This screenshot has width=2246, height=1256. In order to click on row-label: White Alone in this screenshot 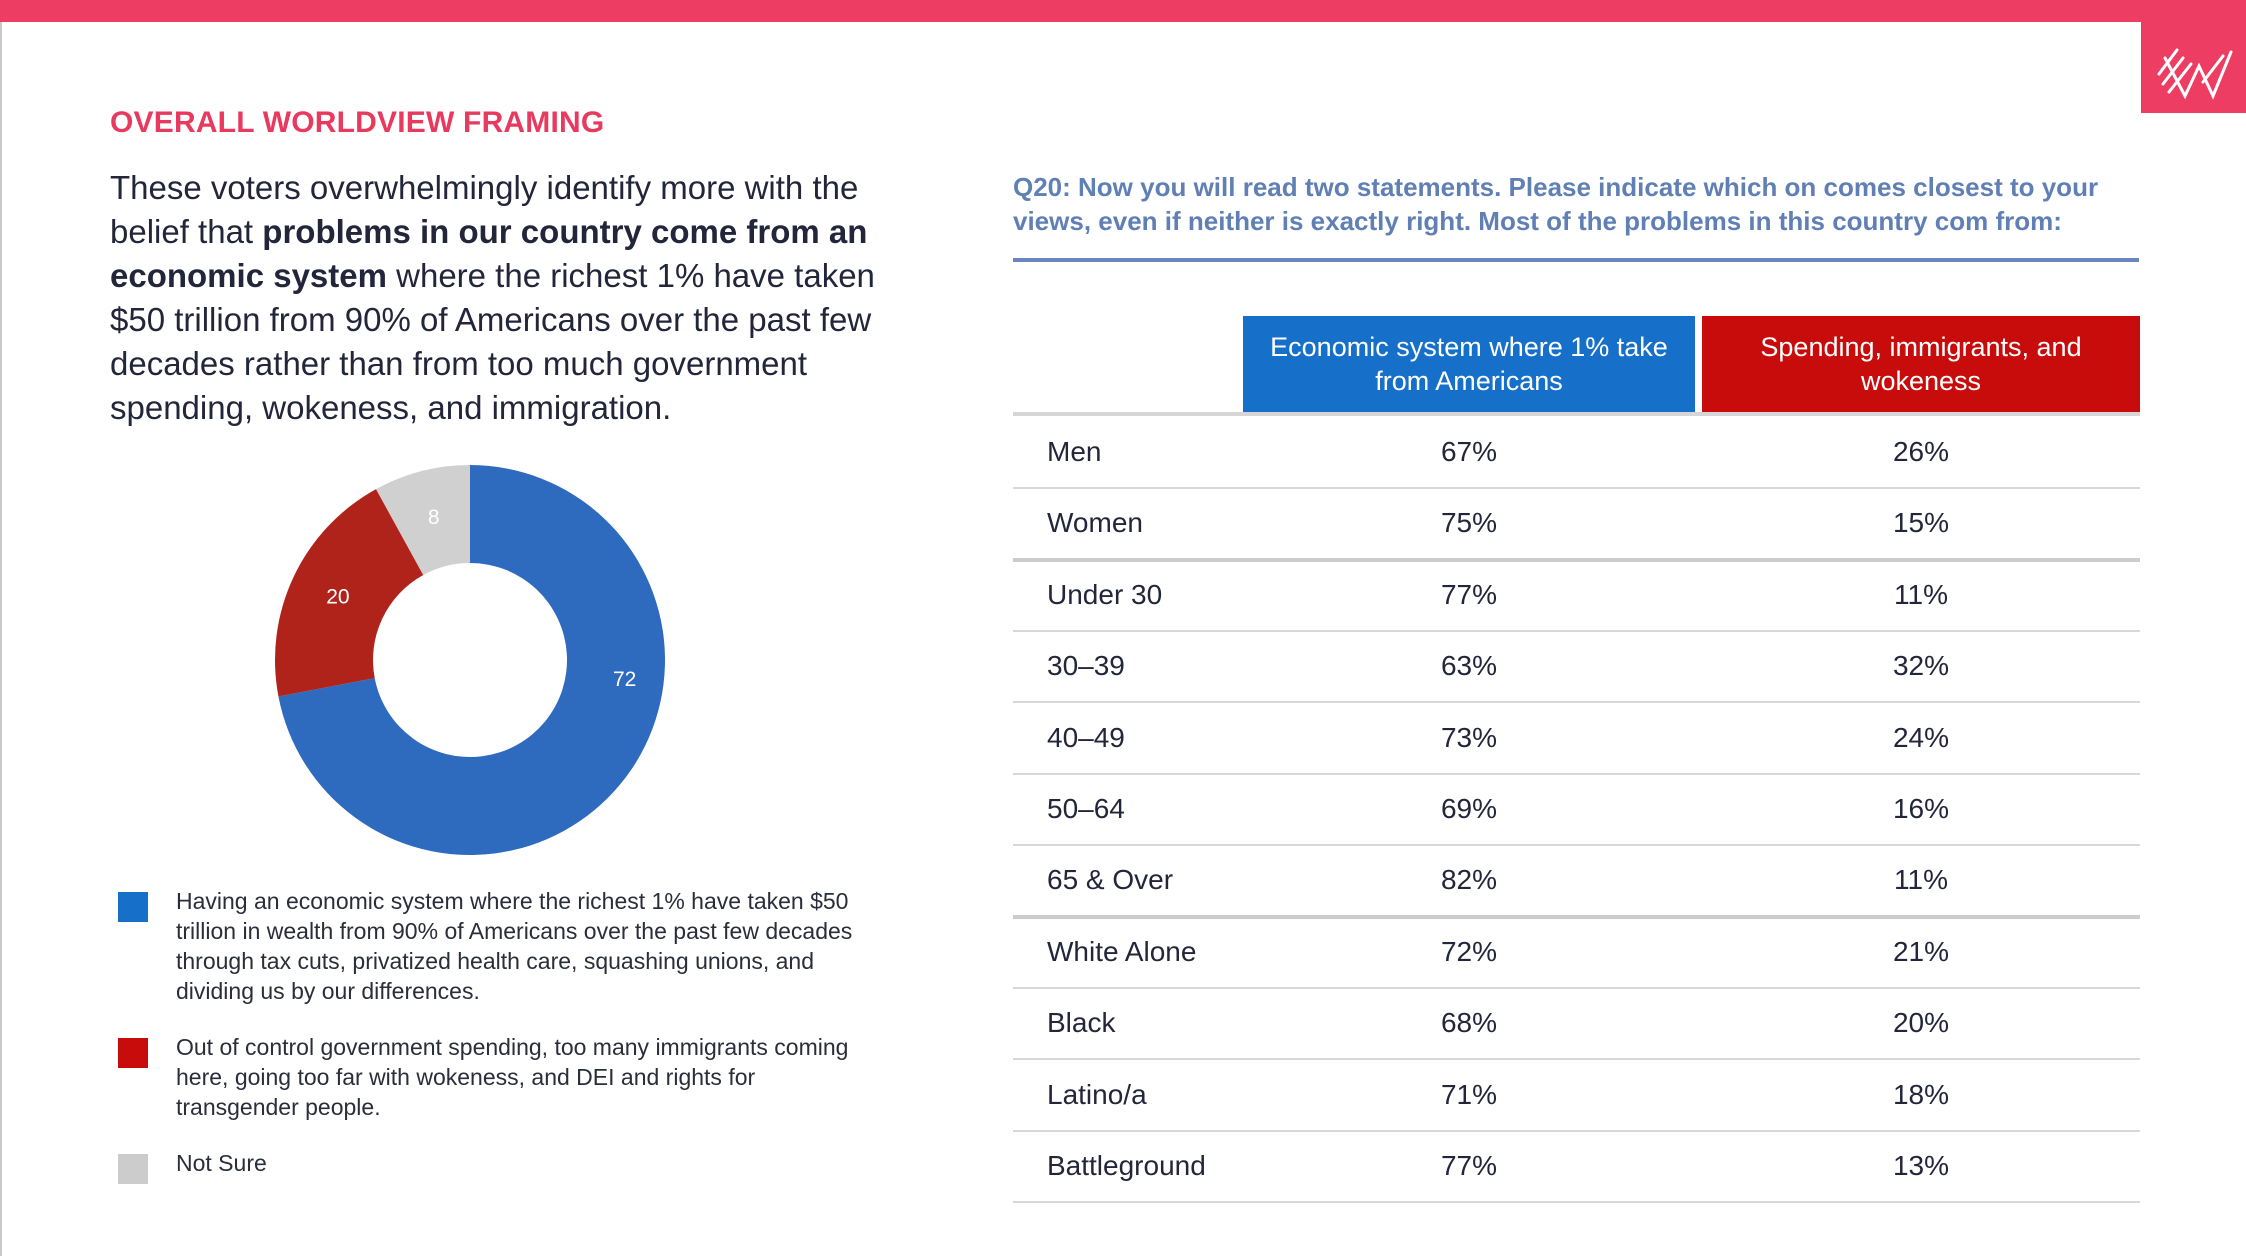, I will do `click(1122, 951)`.